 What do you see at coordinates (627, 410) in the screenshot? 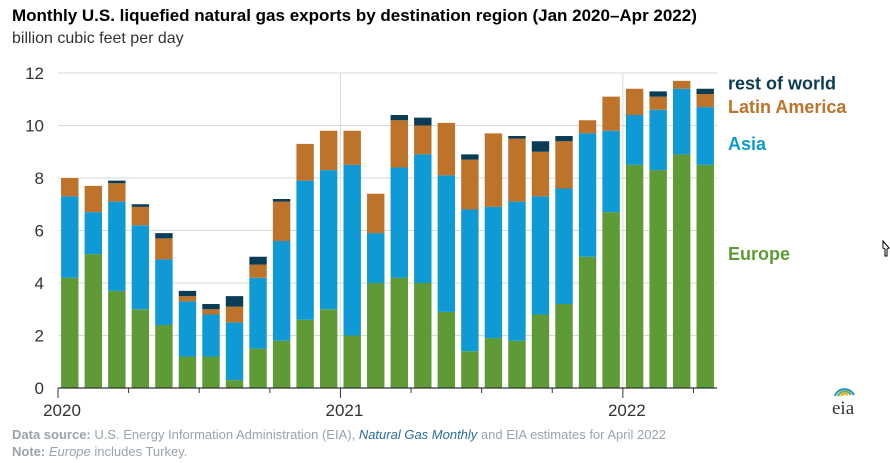
I see `x-tick-label: 2022` at bounding box center [627, 410].